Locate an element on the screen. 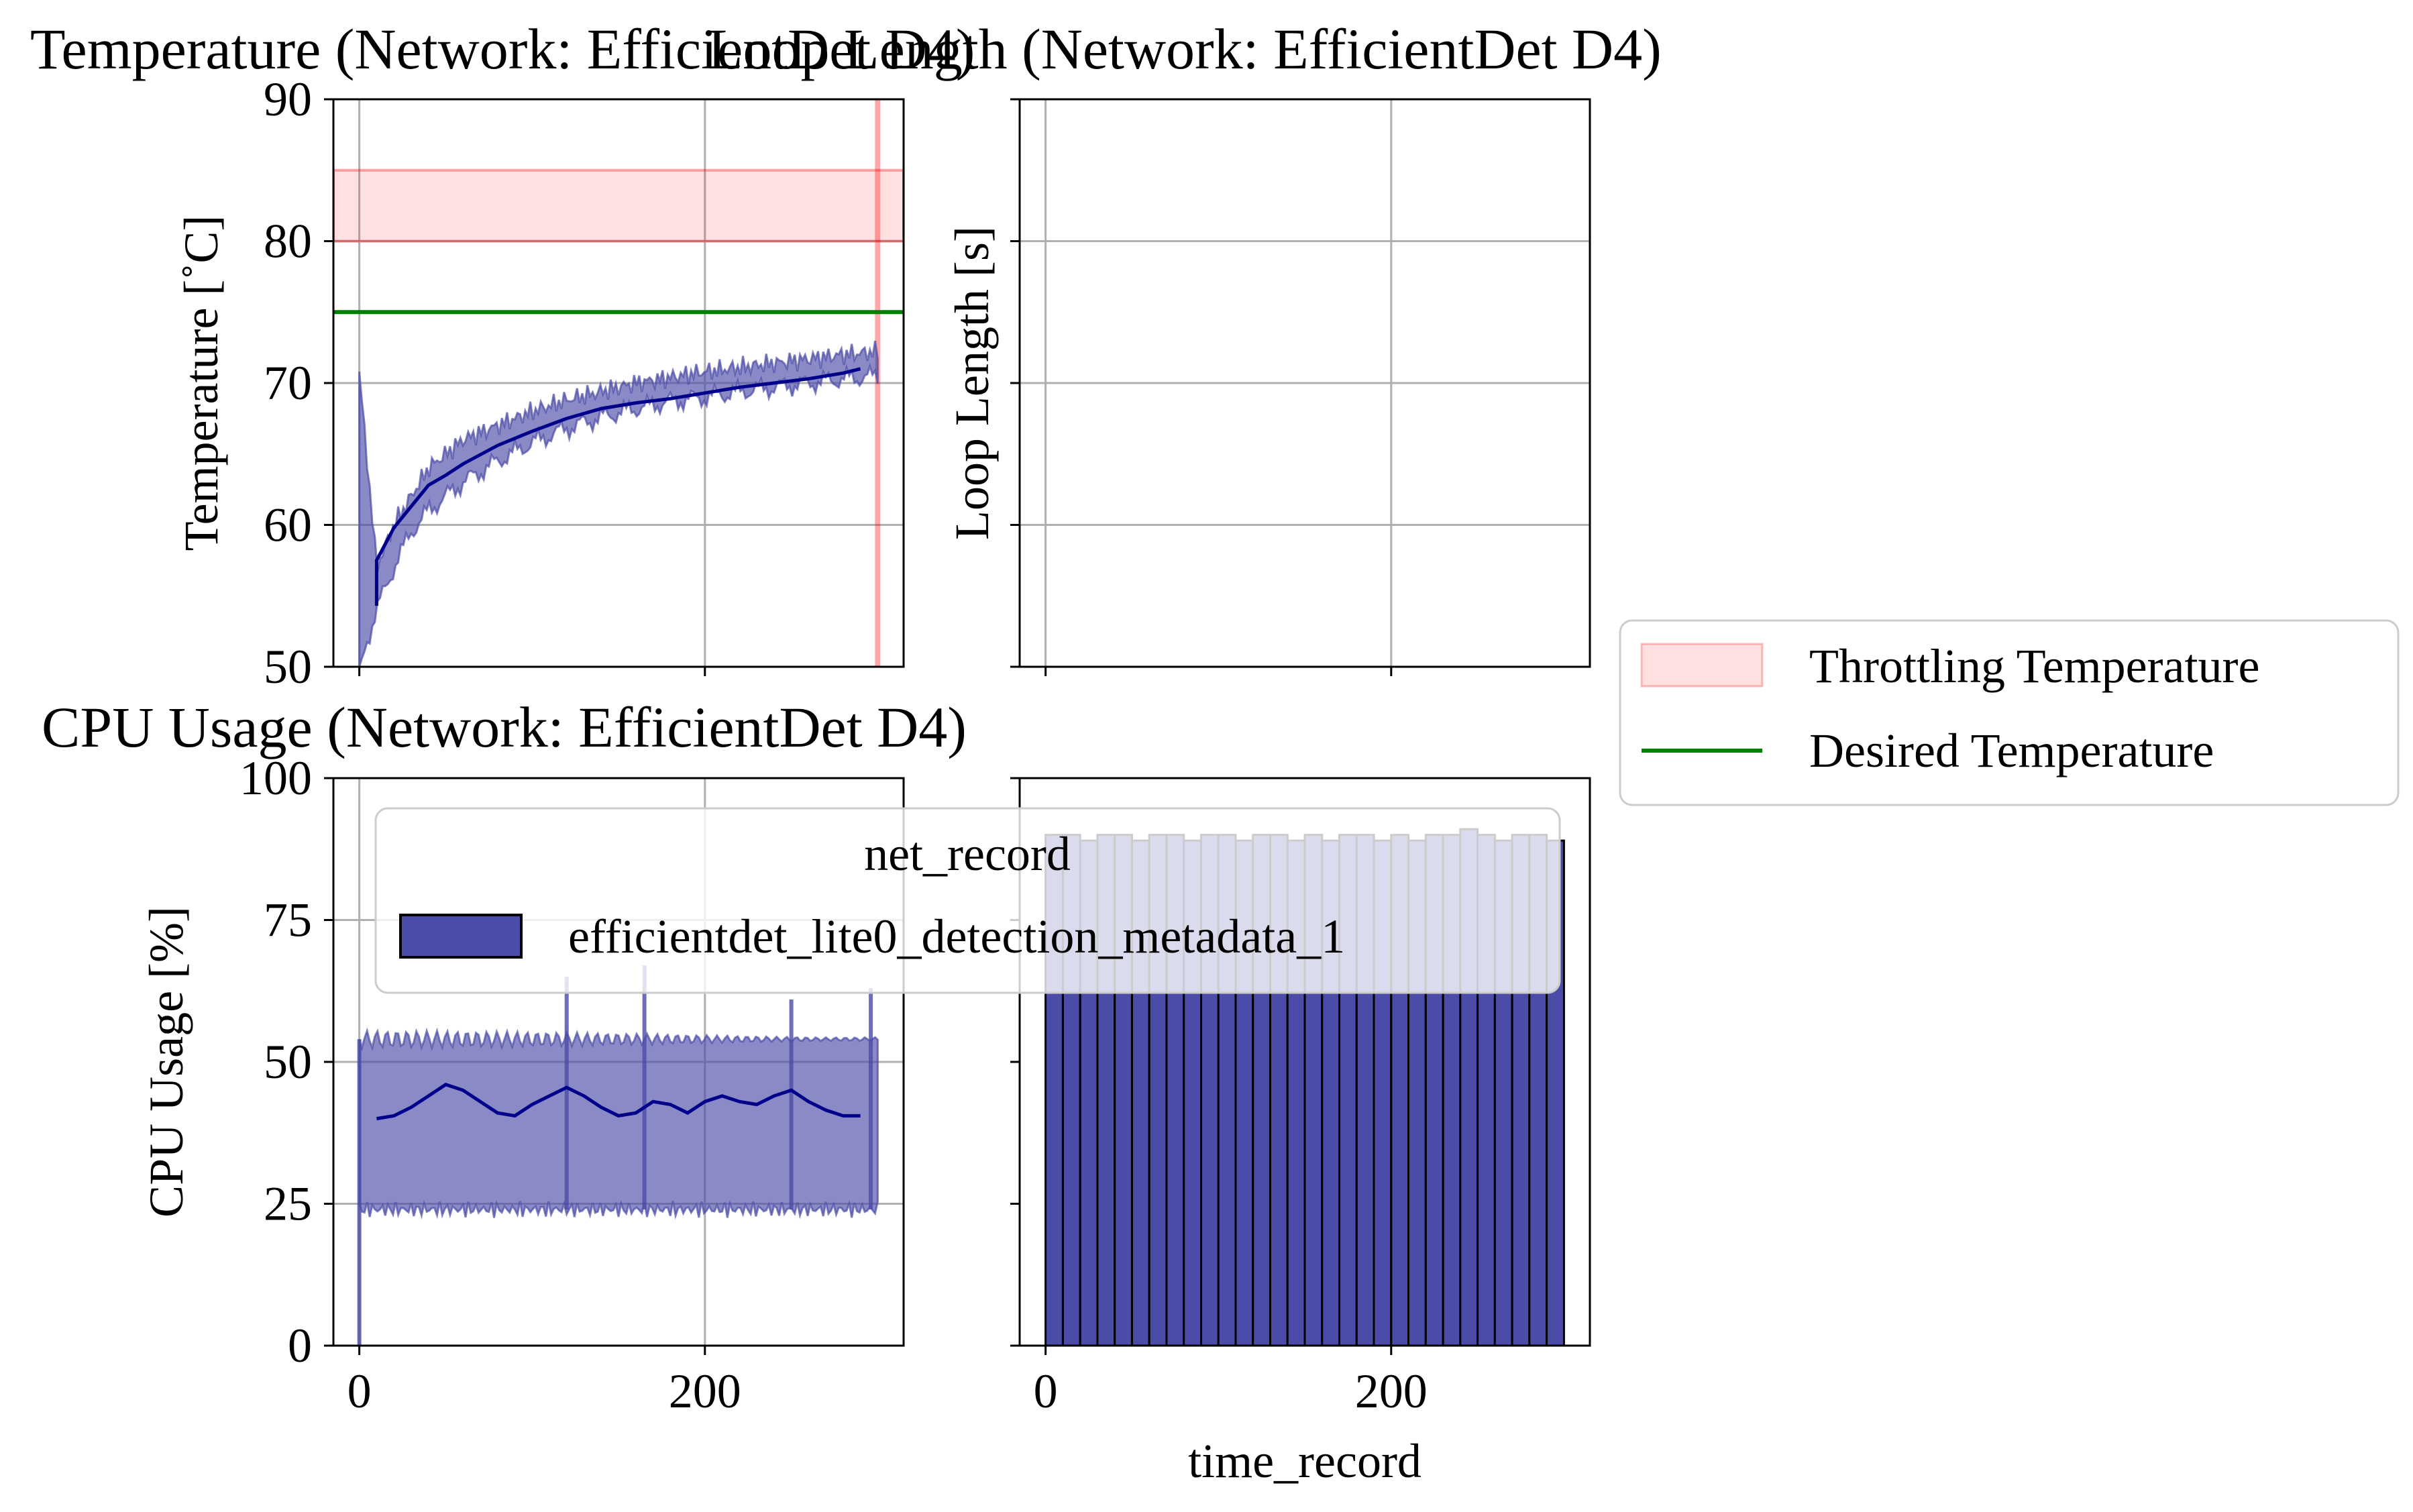  temperature-ytick-label-0: 50 is located at coordinates (288, 667).